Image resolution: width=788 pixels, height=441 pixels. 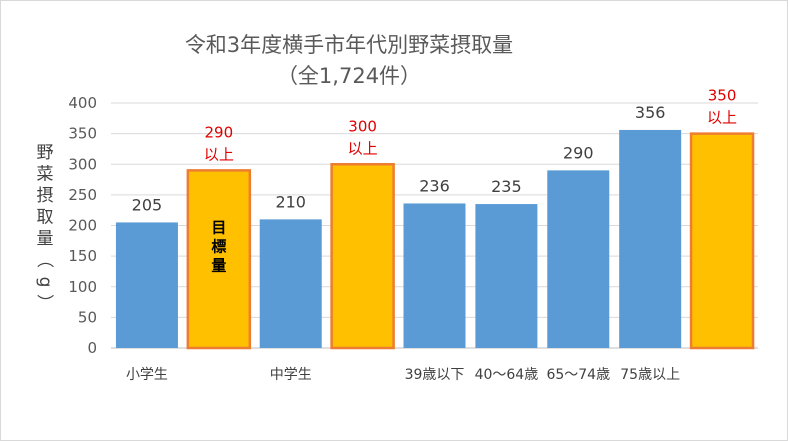 I want to click on y-tick-label: 300, so click(x=82, y=164).